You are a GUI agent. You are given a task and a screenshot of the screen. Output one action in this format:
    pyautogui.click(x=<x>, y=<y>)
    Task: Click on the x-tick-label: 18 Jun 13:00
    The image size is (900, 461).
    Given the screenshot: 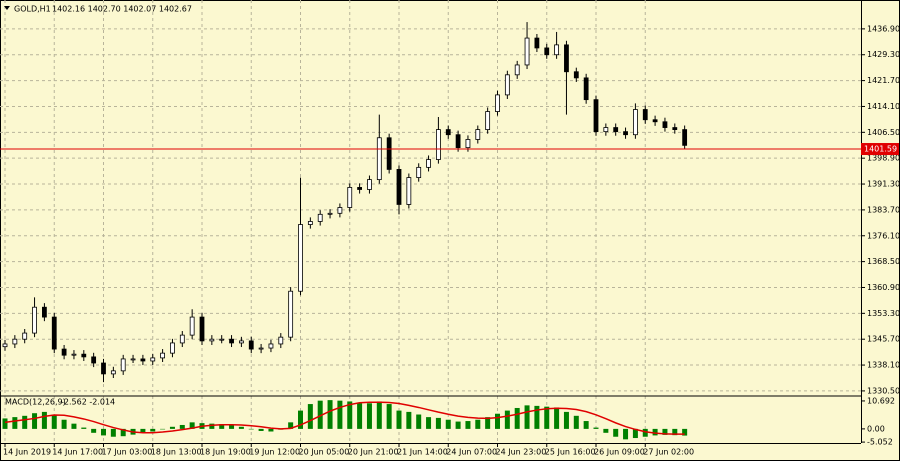 What is the action you would take?
    pyautogui.click(x=176, y=452)
    